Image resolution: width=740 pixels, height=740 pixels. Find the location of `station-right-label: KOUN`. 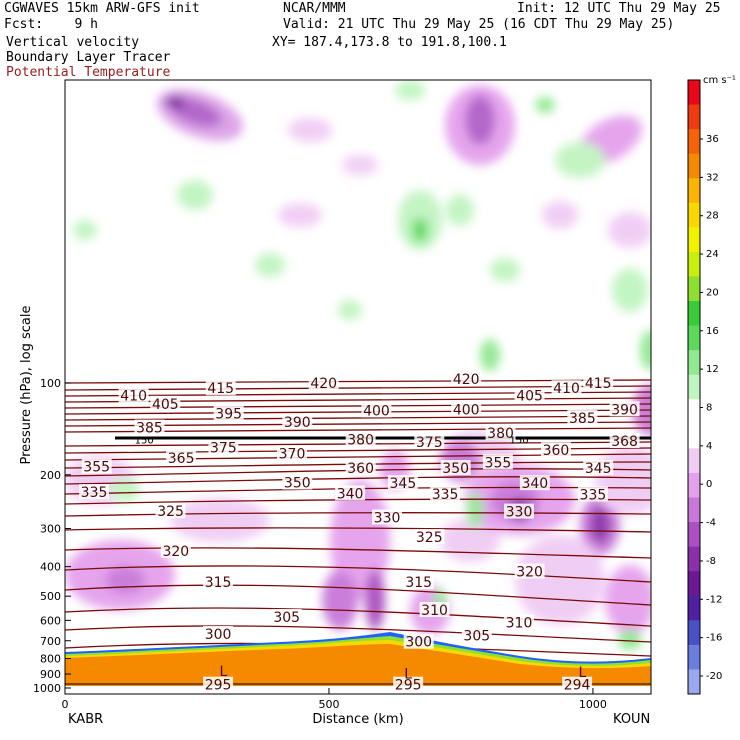

station-right-label: KOUN is located at coordinates (631, 719).